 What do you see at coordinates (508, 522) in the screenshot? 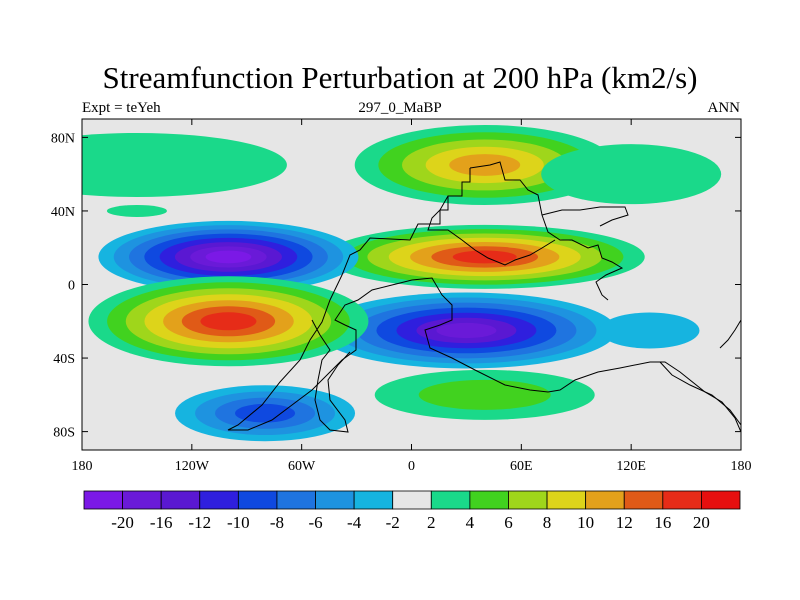
I see `colorbar-label: 6` at bounding box center [508, 522].